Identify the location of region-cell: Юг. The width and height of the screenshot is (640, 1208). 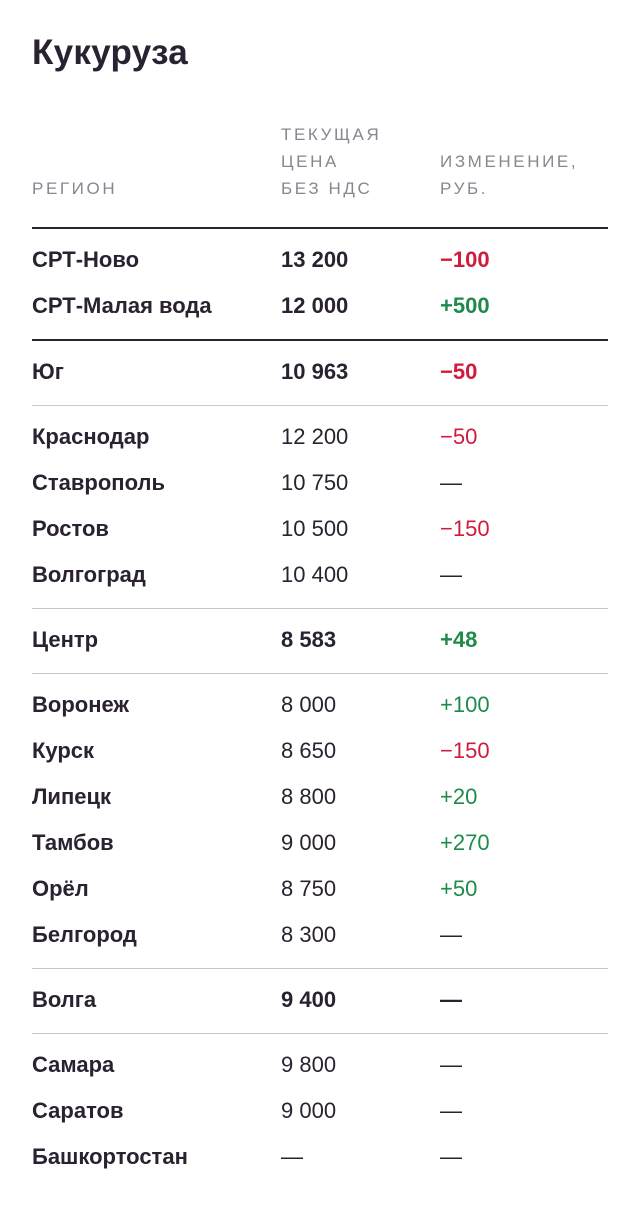
(48, 371).